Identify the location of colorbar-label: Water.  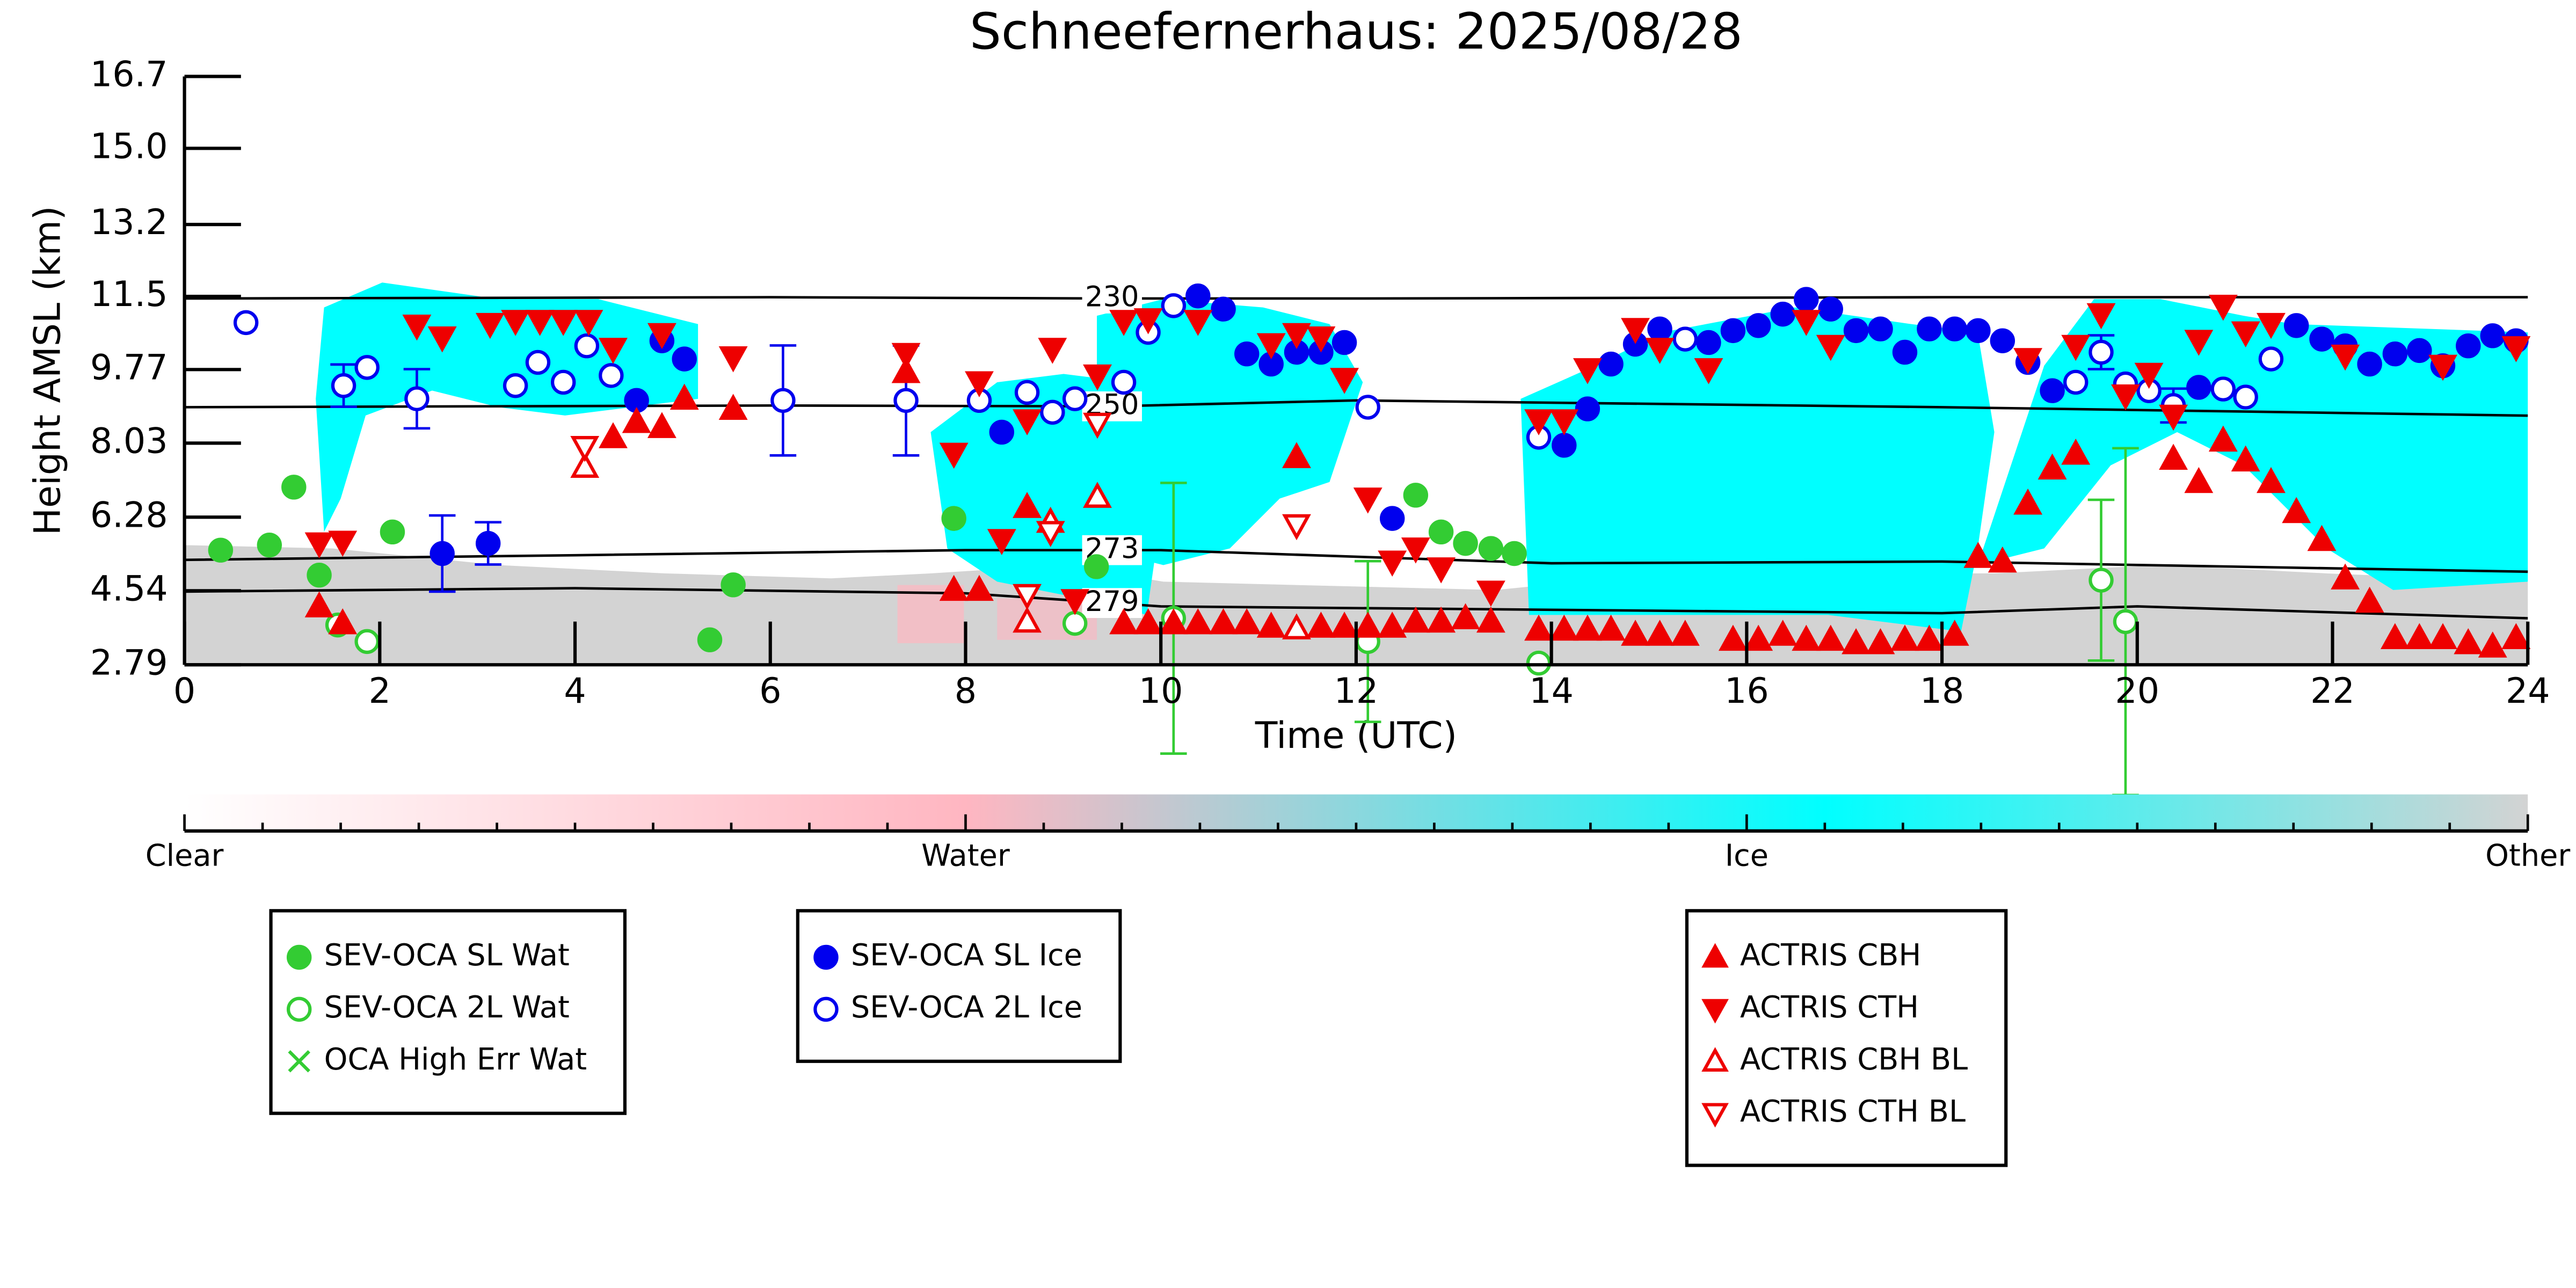
(965, 855).